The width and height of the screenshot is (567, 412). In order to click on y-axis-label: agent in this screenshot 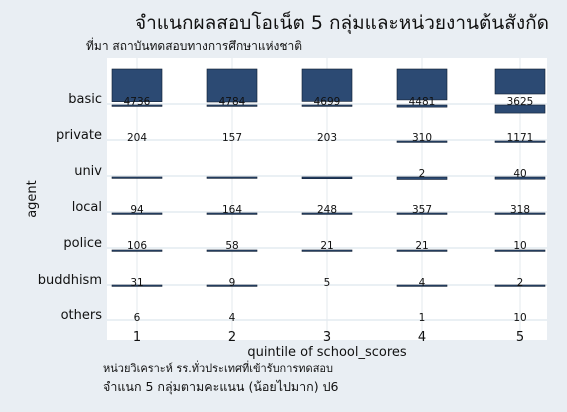, I will do `click(32, 199)`.